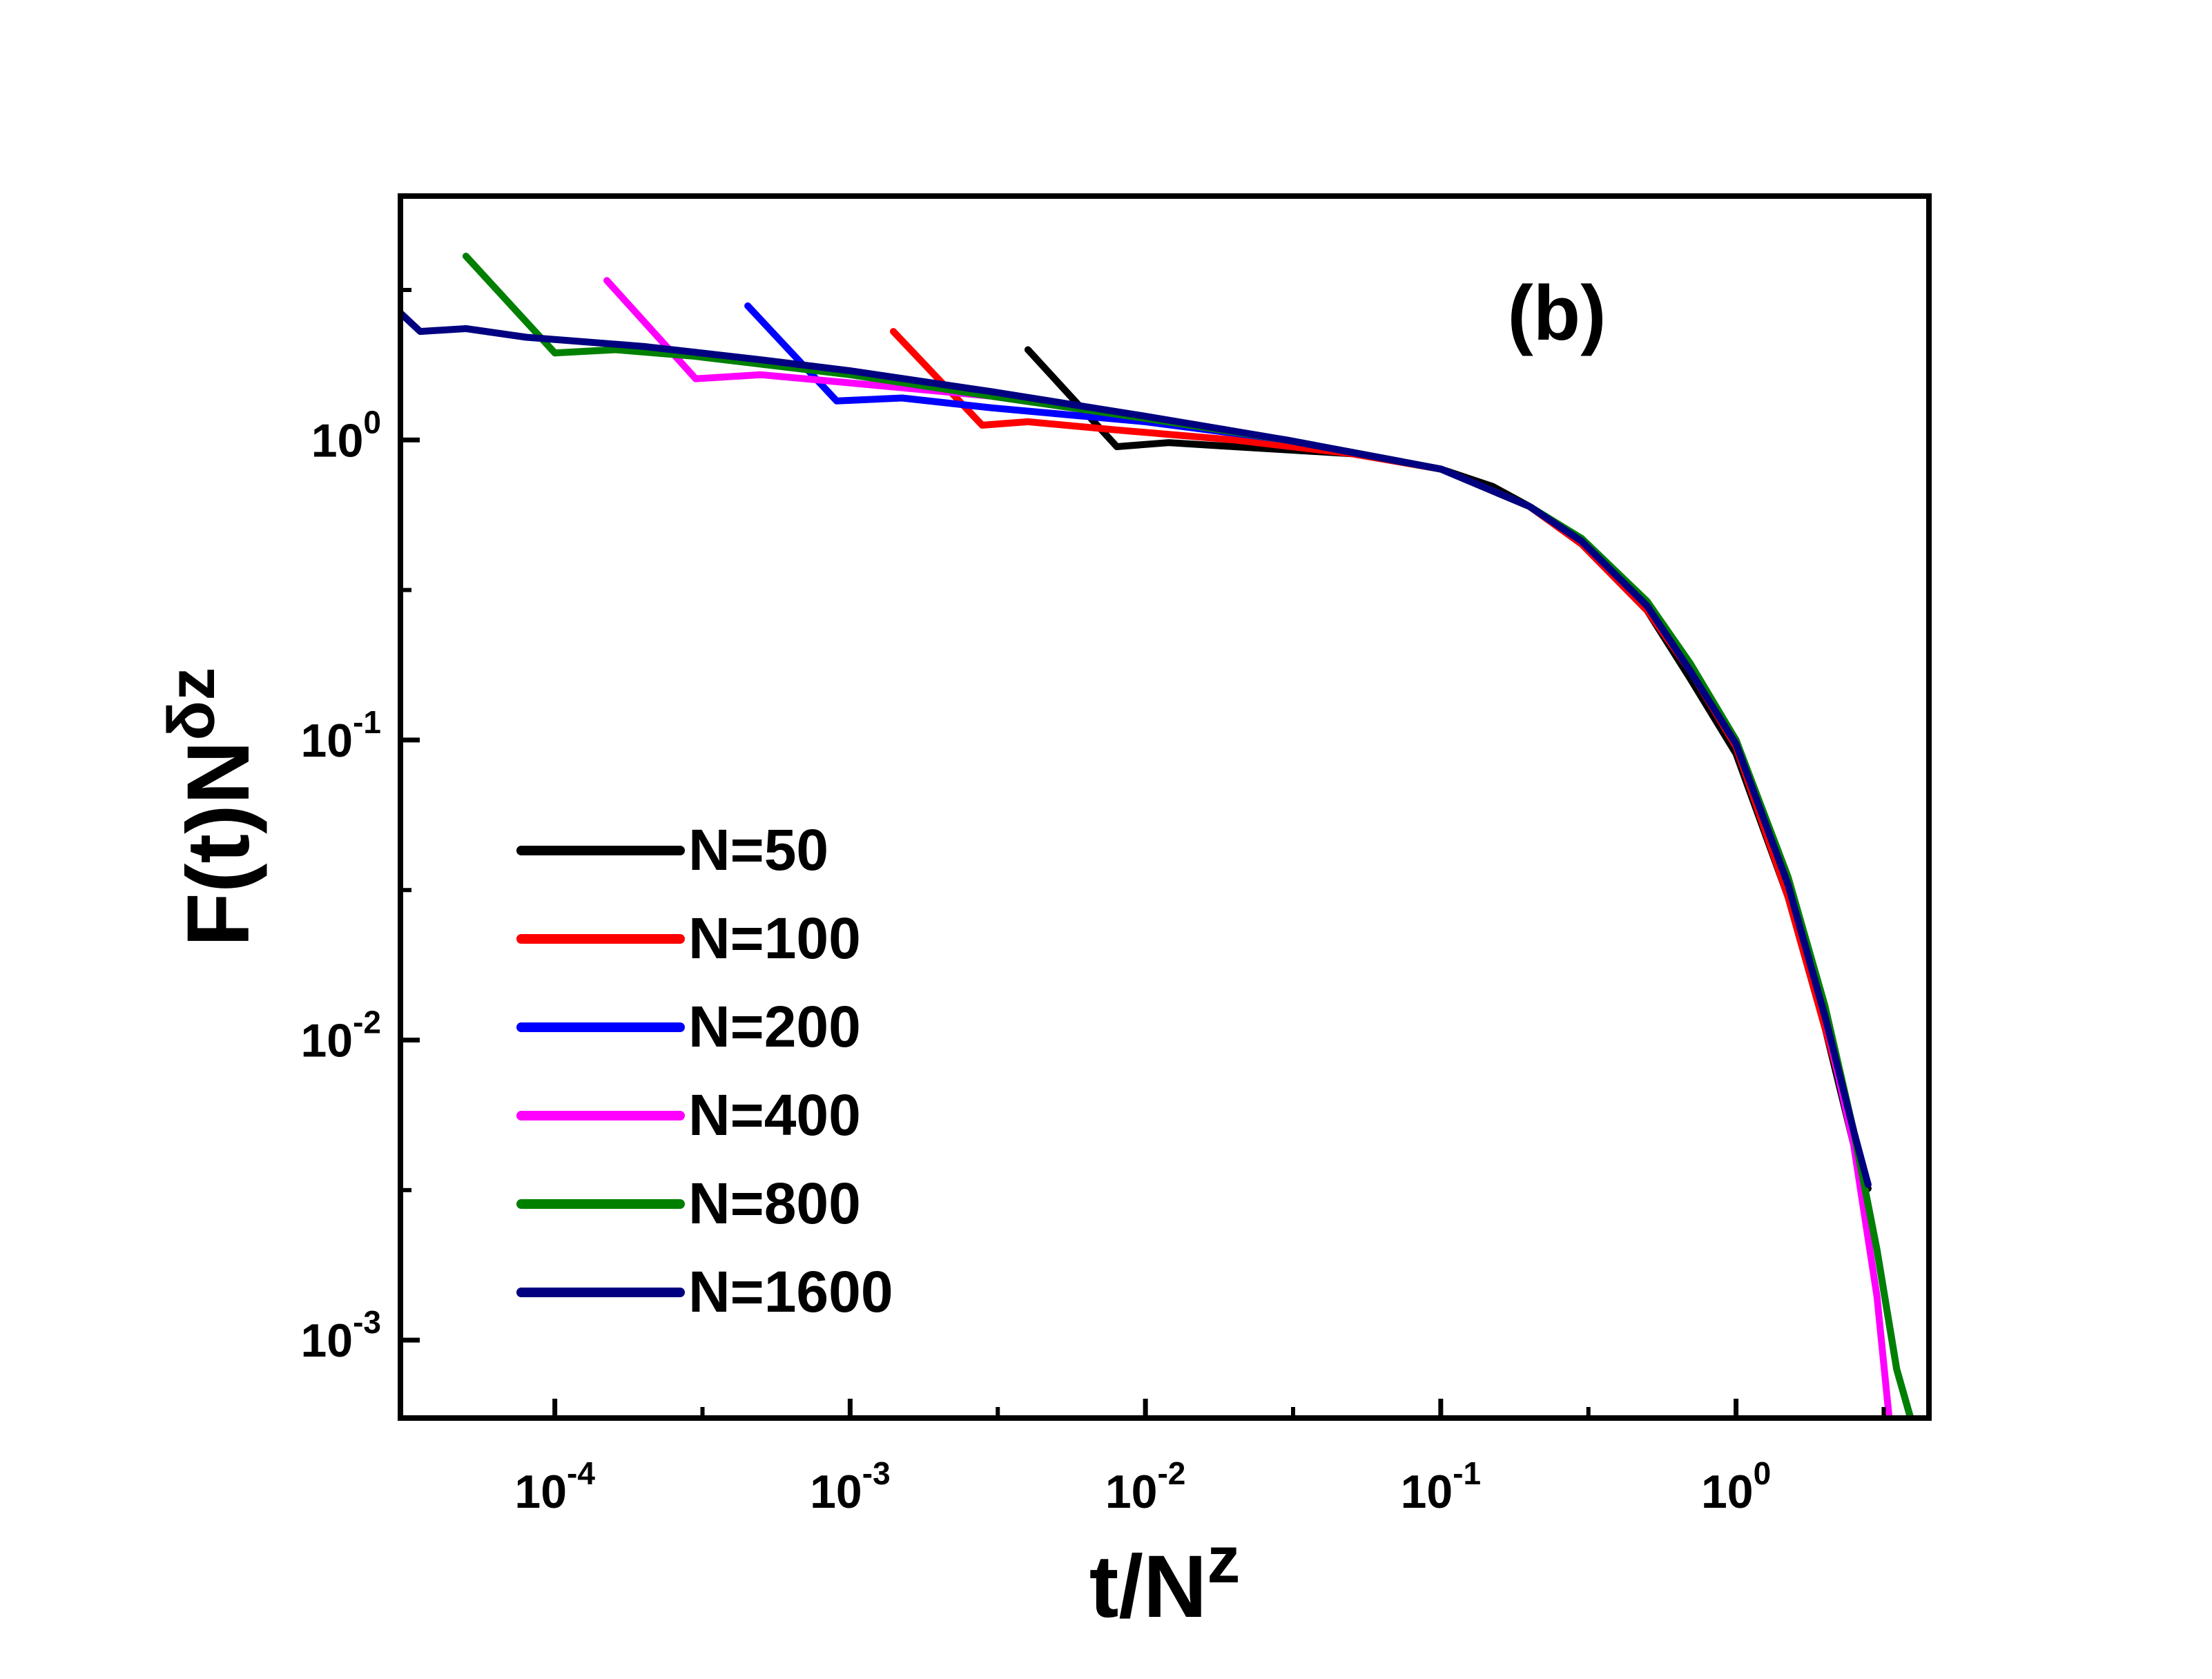  Describe the element at coordinates (775, 1115) in the screenshot. I see `legend-label: N=400` at that location.